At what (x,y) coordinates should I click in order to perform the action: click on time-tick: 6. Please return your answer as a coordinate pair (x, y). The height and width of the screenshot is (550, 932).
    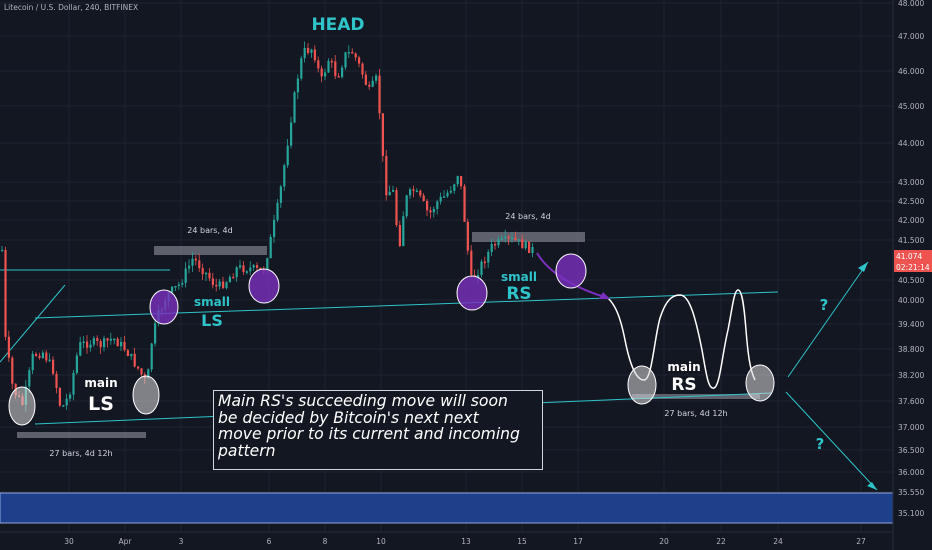
    Looking at the image, I should click on (269, 541).